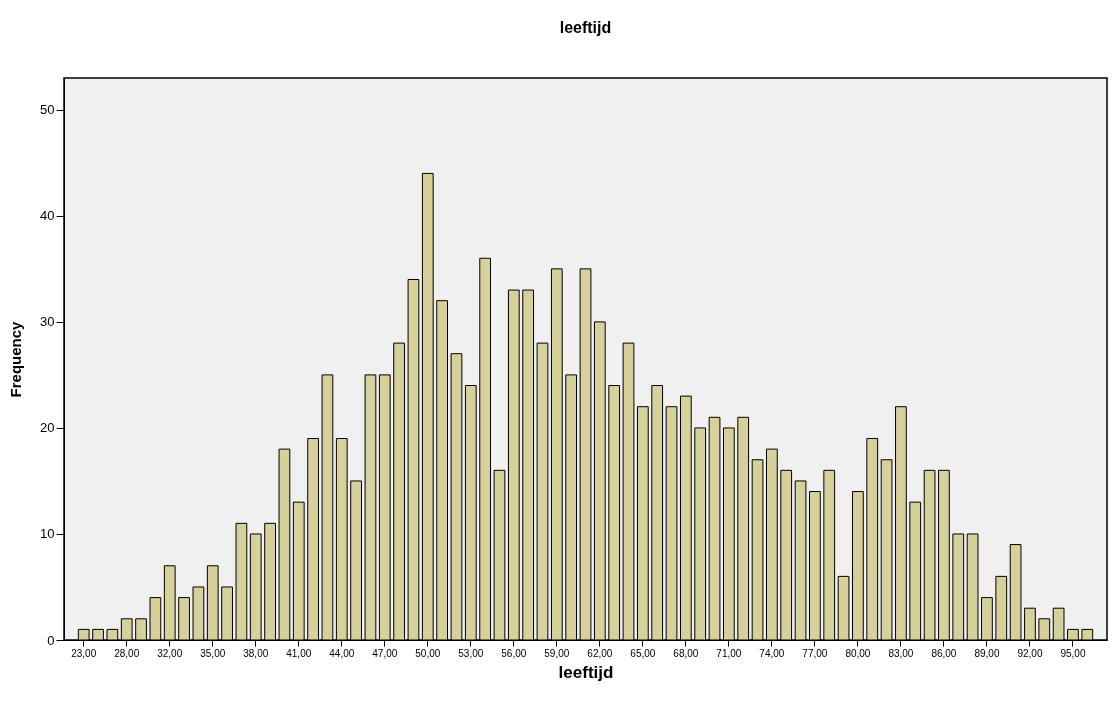 This screenshot has height=707, width=1114. What do you see at coordinates (47, 428) in the screenshot?
I see `y-tick-label: 20` at bounding box center [47, 428].